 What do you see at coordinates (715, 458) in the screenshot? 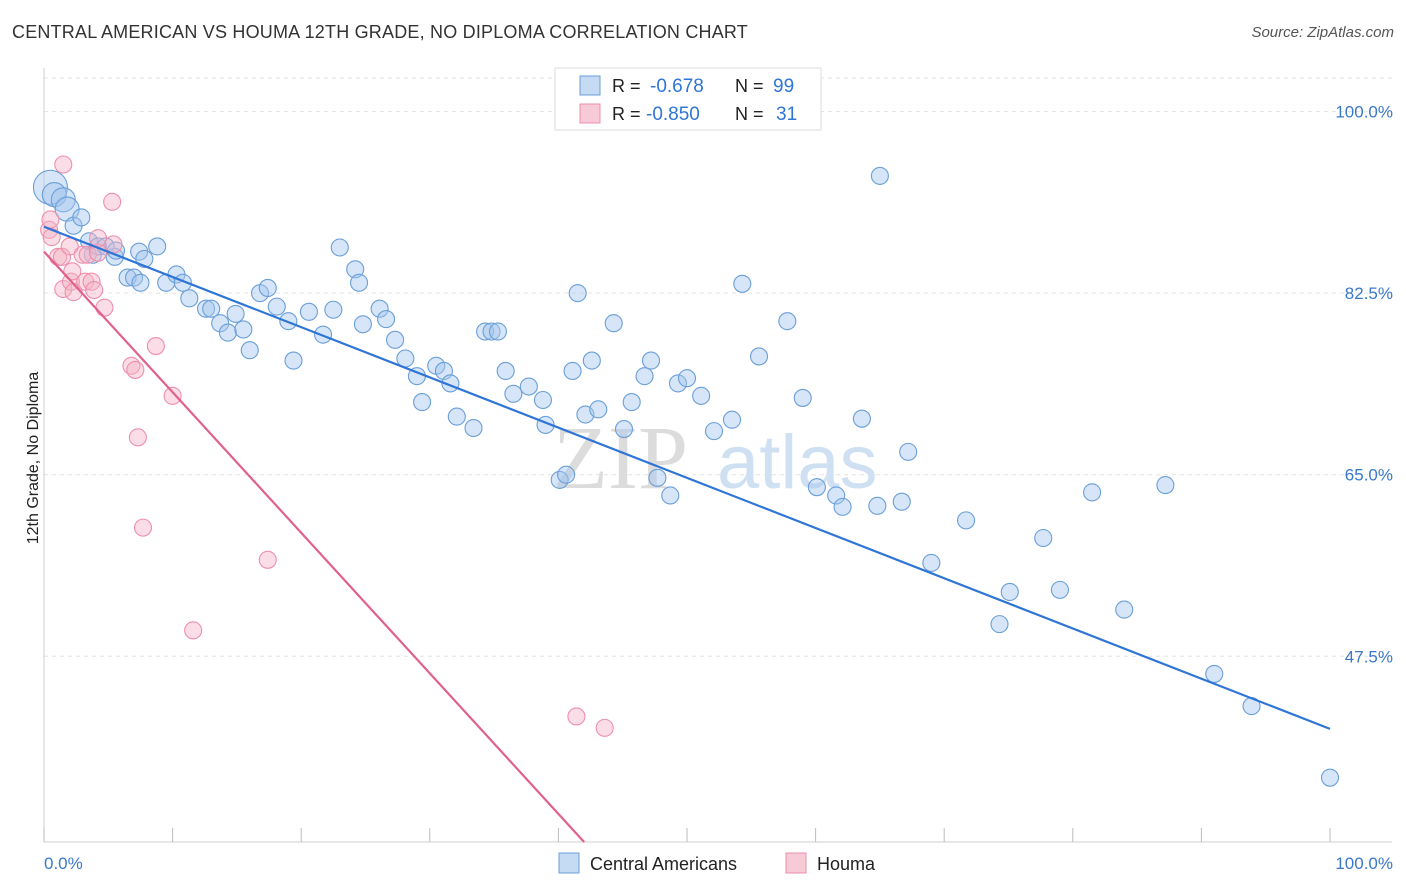
I see `watermark: ZIP atlas` at bounding box center [715, 458].